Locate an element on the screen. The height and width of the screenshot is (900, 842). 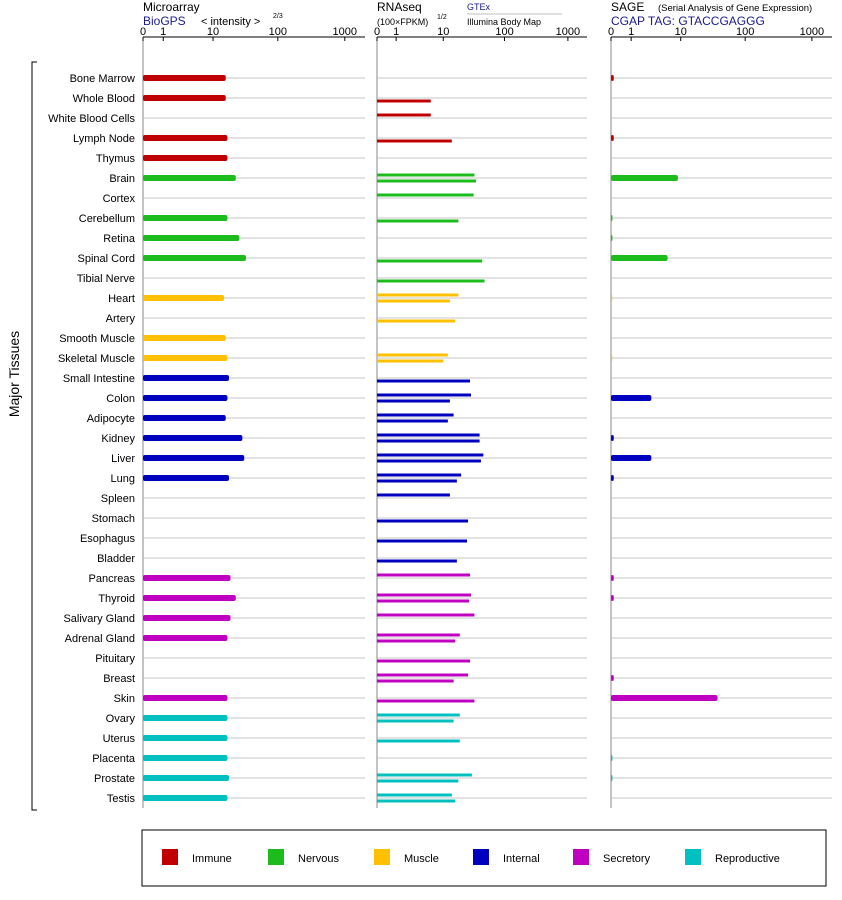
group-bracket is located at coordinates (34, 436).